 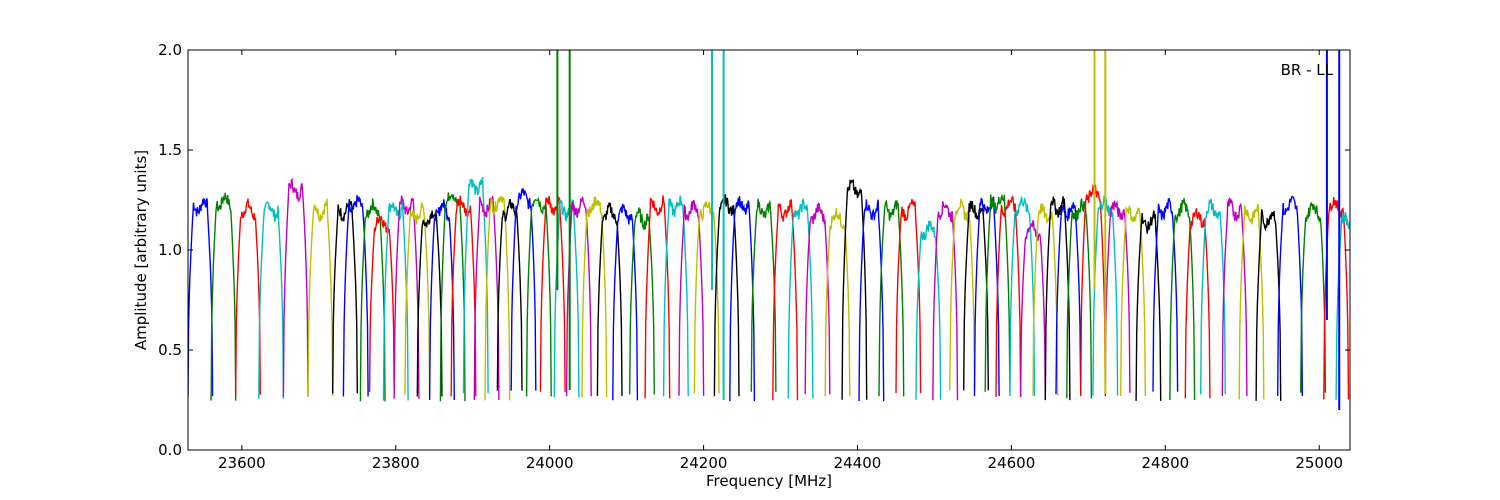 I want to click on x-axis-label: Frequency [MHz], so click(x=769, y=481).